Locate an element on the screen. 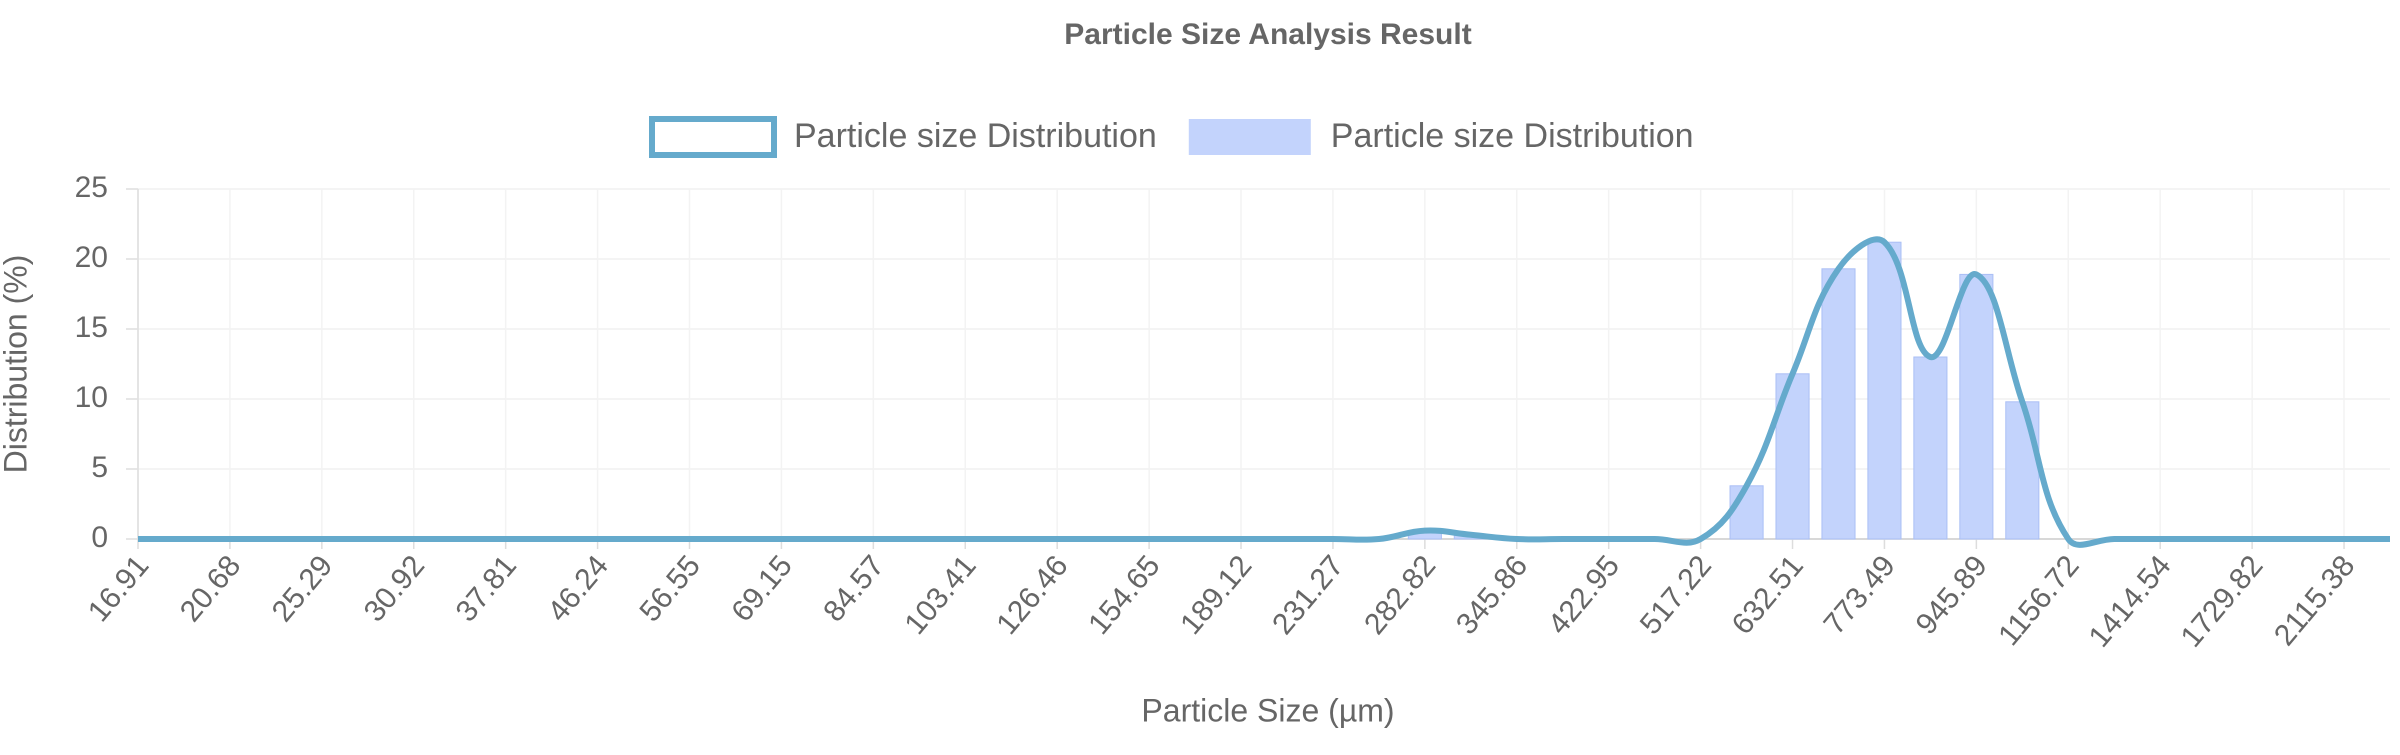  y-tick-label: 25 is located at coordinates (91, 187).